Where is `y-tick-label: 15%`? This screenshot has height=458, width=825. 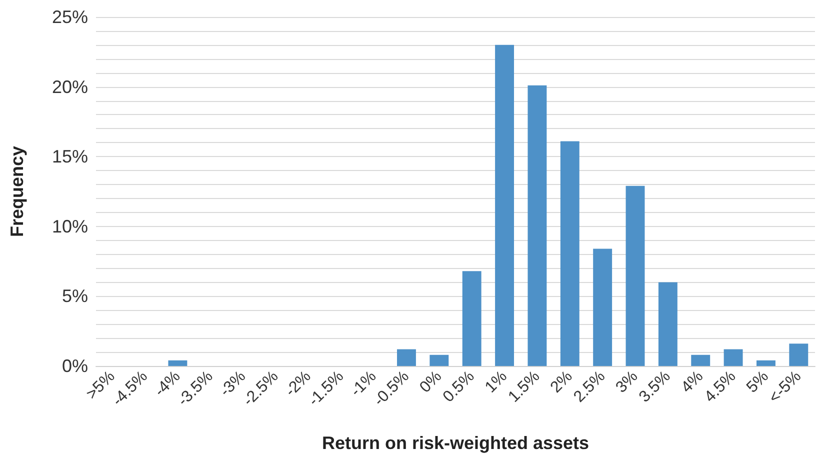
y-tick-label: 15% is located at coordinates (70, 156).